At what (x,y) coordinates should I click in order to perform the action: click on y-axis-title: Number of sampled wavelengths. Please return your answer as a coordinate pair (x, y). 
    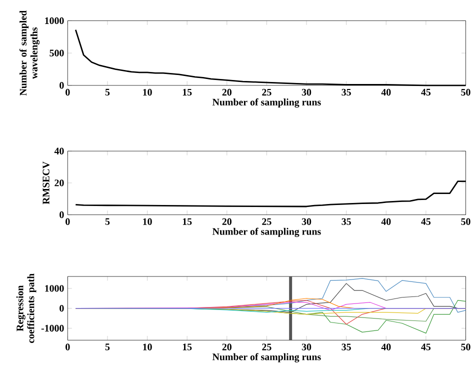
    Looking at the image, I should click on (29, 53).